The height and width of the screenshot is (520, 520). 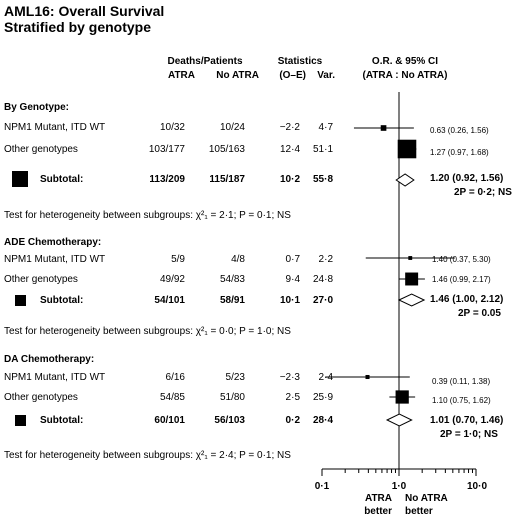 I want to click on subtotal-atra: 54/101, so click(x=169, y=300).